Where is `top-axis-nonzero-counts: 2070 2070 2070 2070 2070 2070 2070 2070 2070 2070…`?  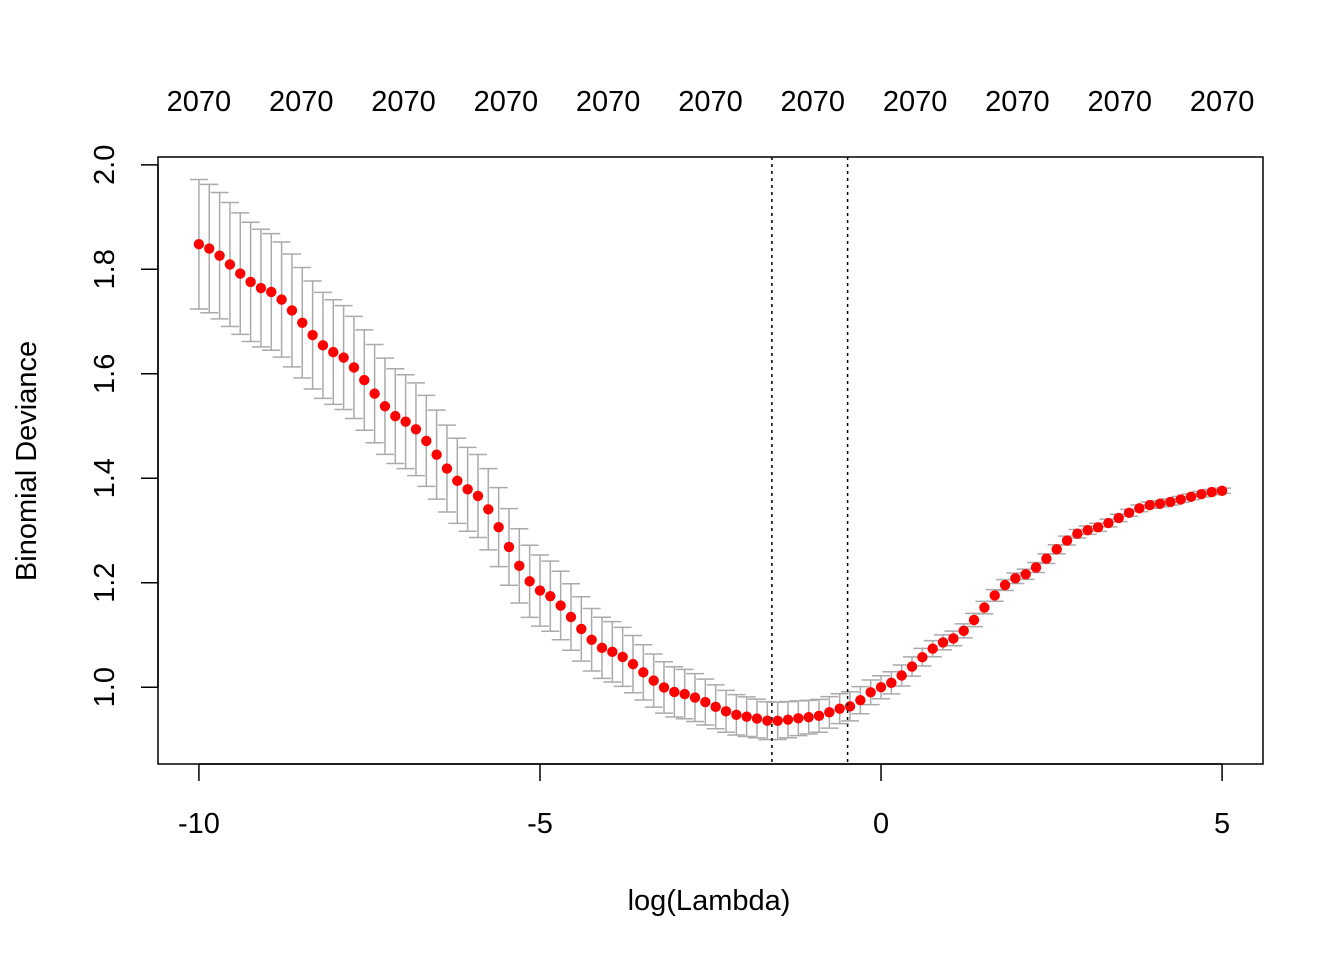
top-axis-nonzero-counts: 2070 2070 2070 2070 2070 2070 2070 2070 2070 2070… is located at coordinates (711, 102).